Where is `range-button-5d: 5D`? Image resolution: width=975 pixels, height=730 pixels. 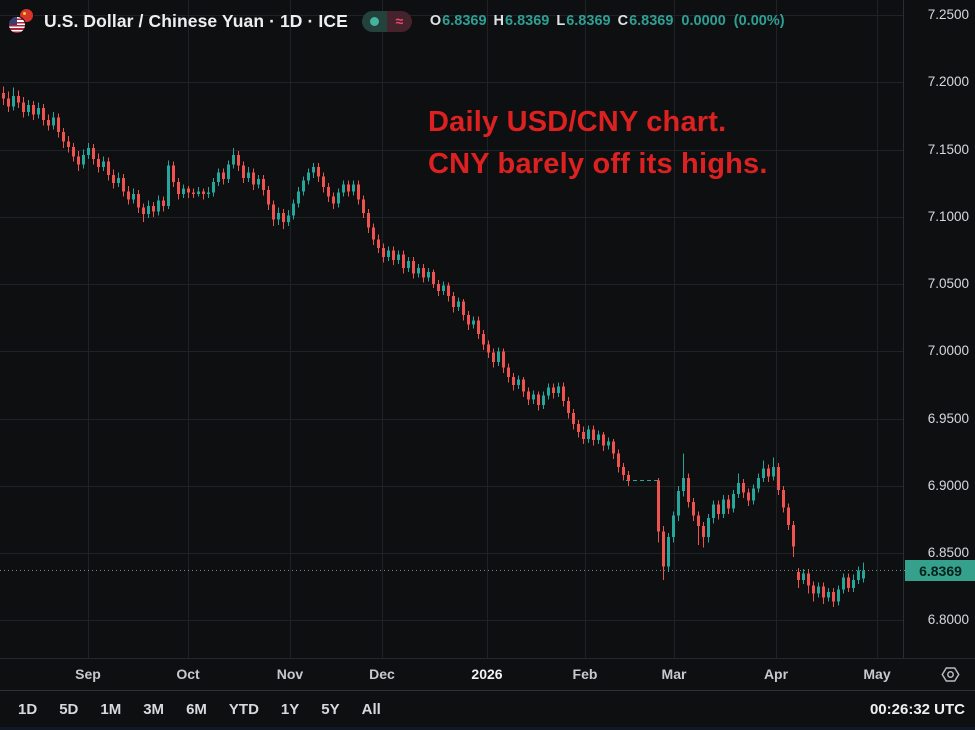 range-button-5d: 5D is located at coordinates (69, 709).